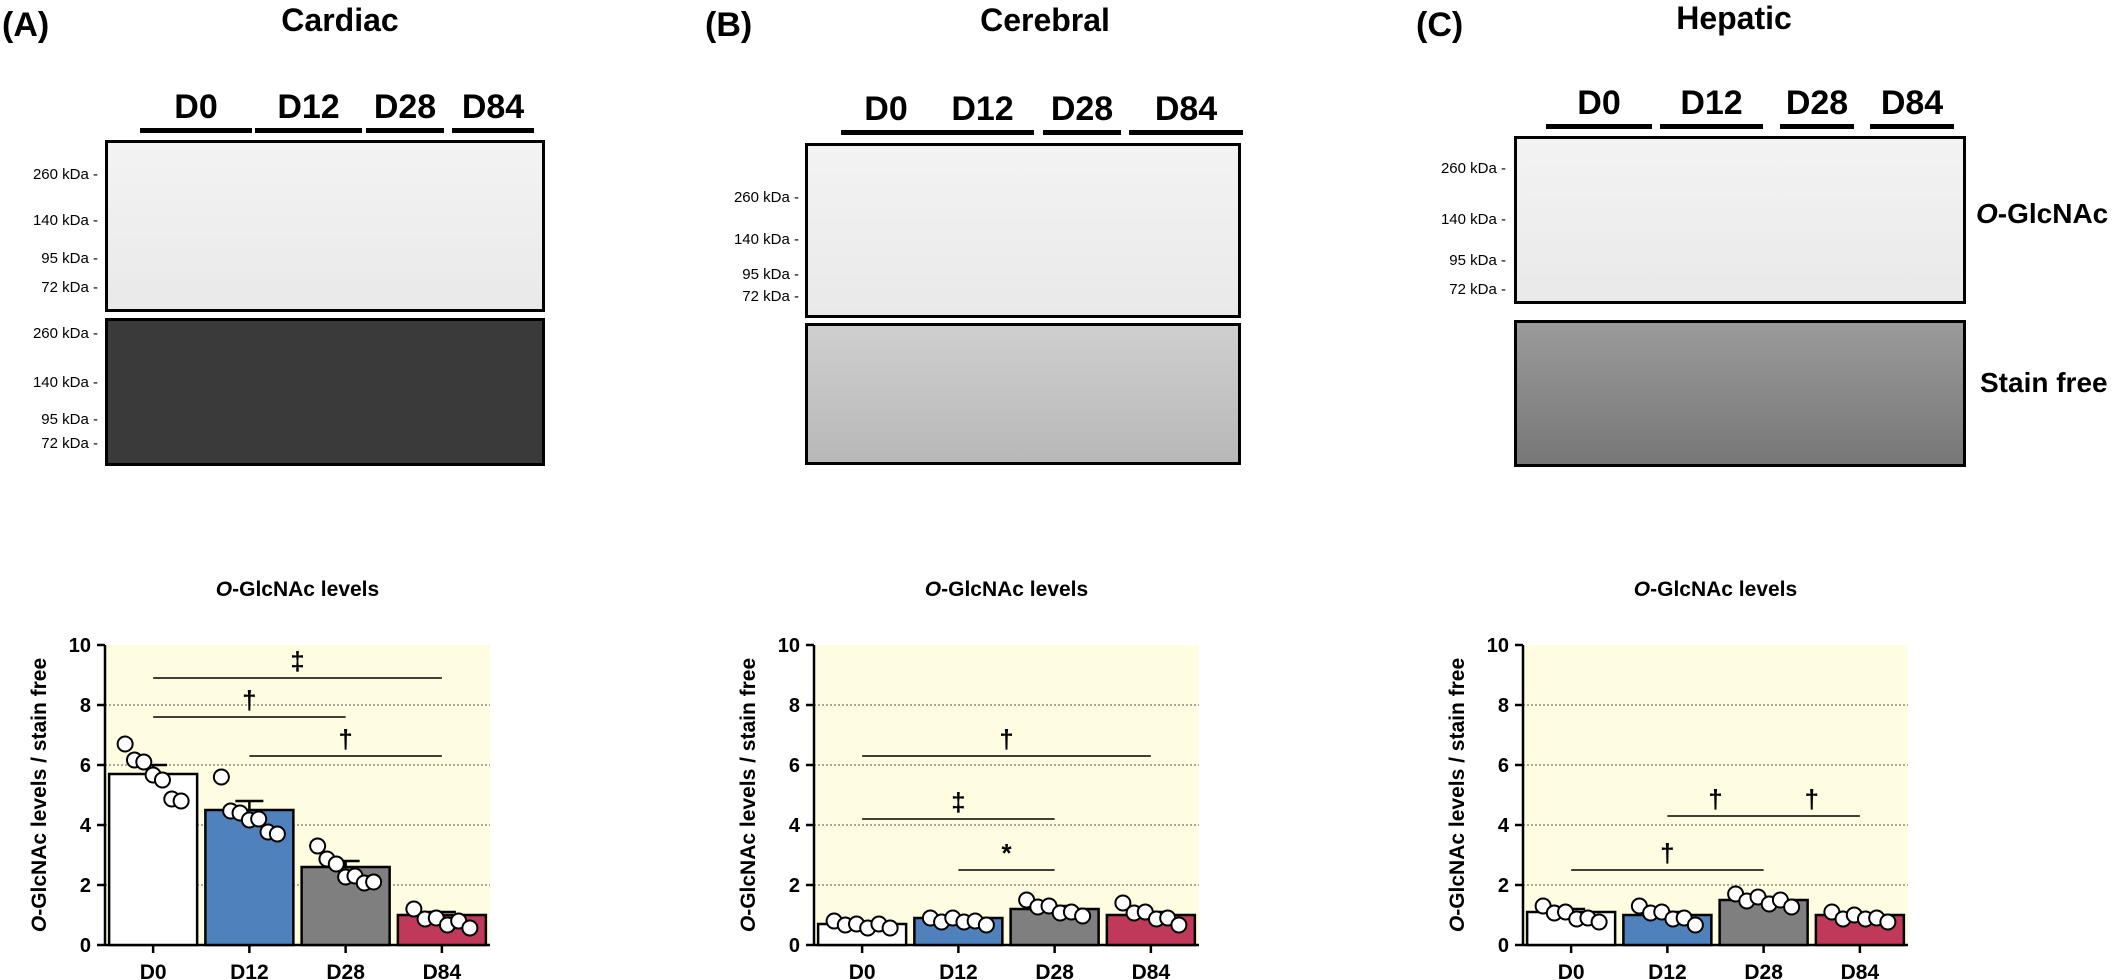 This screenshot has width=2128, height=980. Describe the element at coordinates (2053, 213) in the screenshot. I see `label-rest: -GlcNAc` at that location.